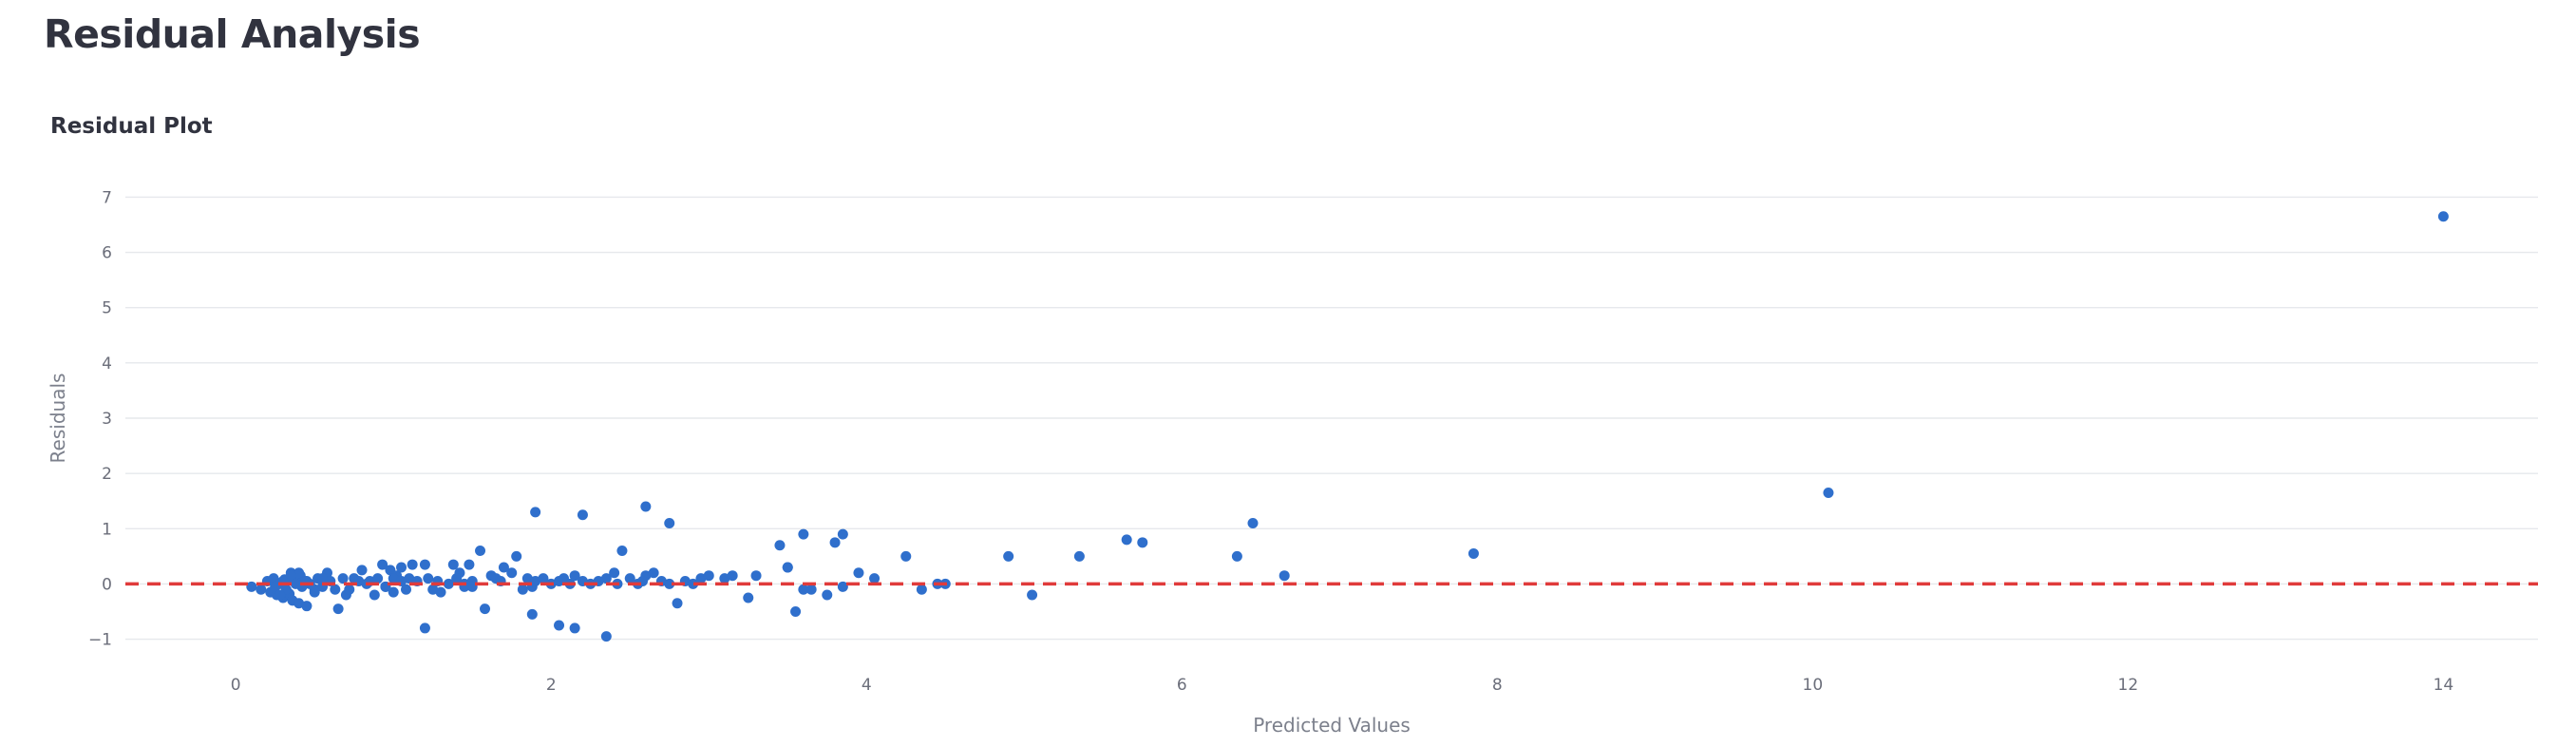 The height and width of the screenshot is (747, 2576). Describe the element at coordinates (232, 34) in the screenshot. I see `page-title: Residual Analysis` at that location.